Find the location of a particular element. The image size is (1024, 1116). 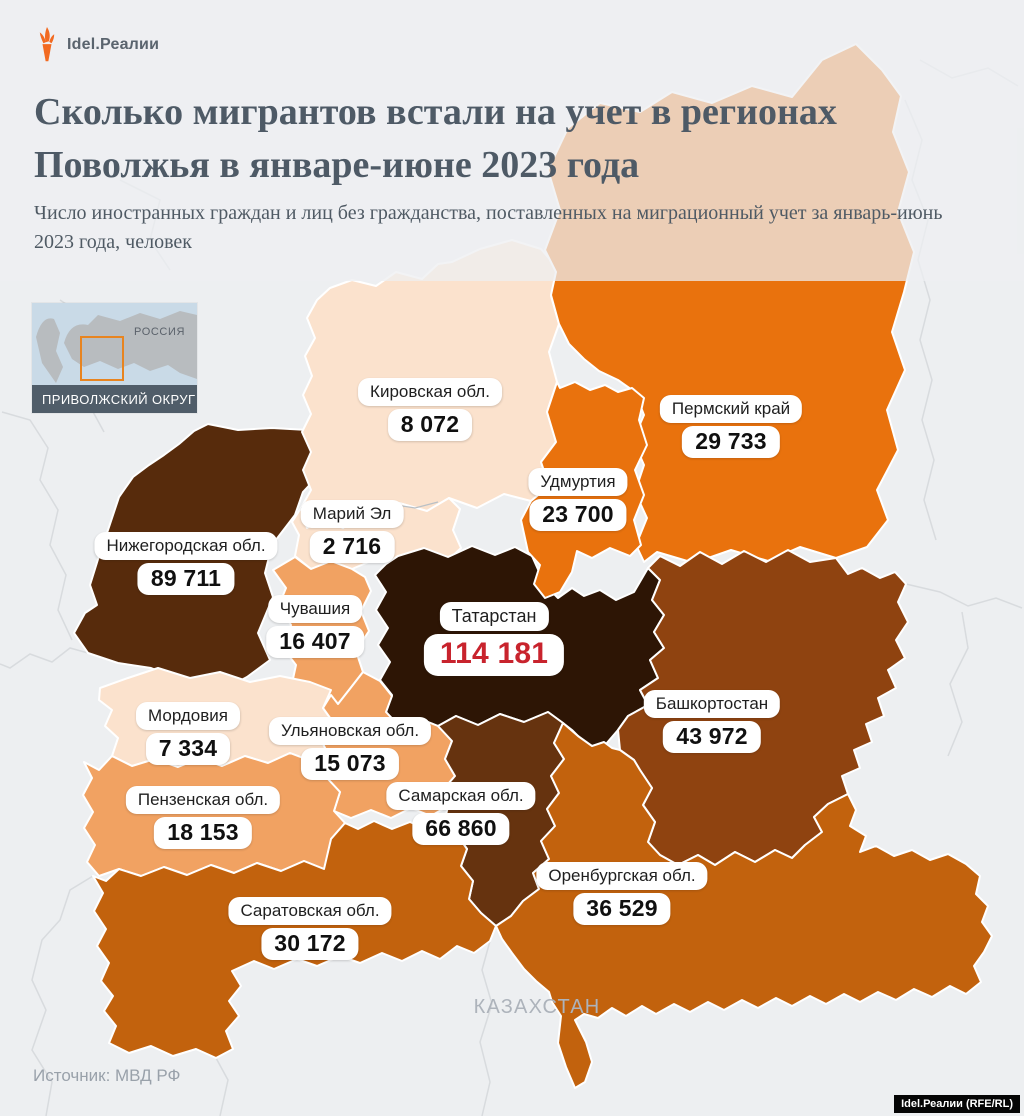

region-value: 89 711 is located at coordinates (186, 579).